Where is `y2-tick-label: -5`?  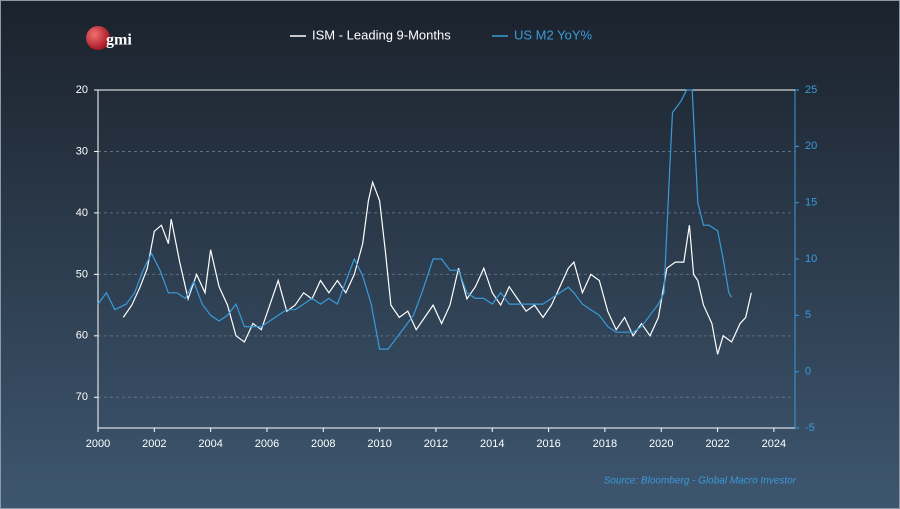 y2-tick-label: -5 is located at coordinates (810, 428).